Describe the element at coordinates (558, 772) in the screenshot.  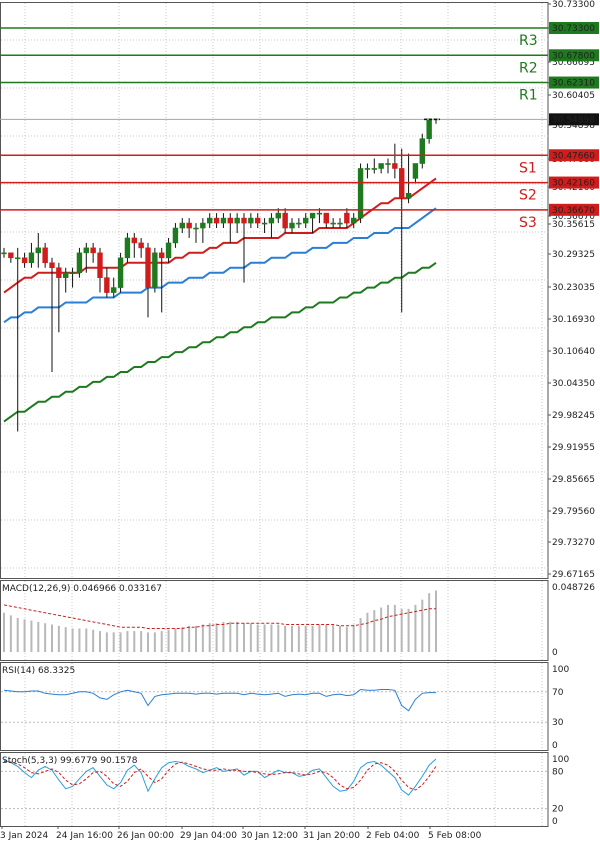
I see `stoch-axis-label: 80` at that location.